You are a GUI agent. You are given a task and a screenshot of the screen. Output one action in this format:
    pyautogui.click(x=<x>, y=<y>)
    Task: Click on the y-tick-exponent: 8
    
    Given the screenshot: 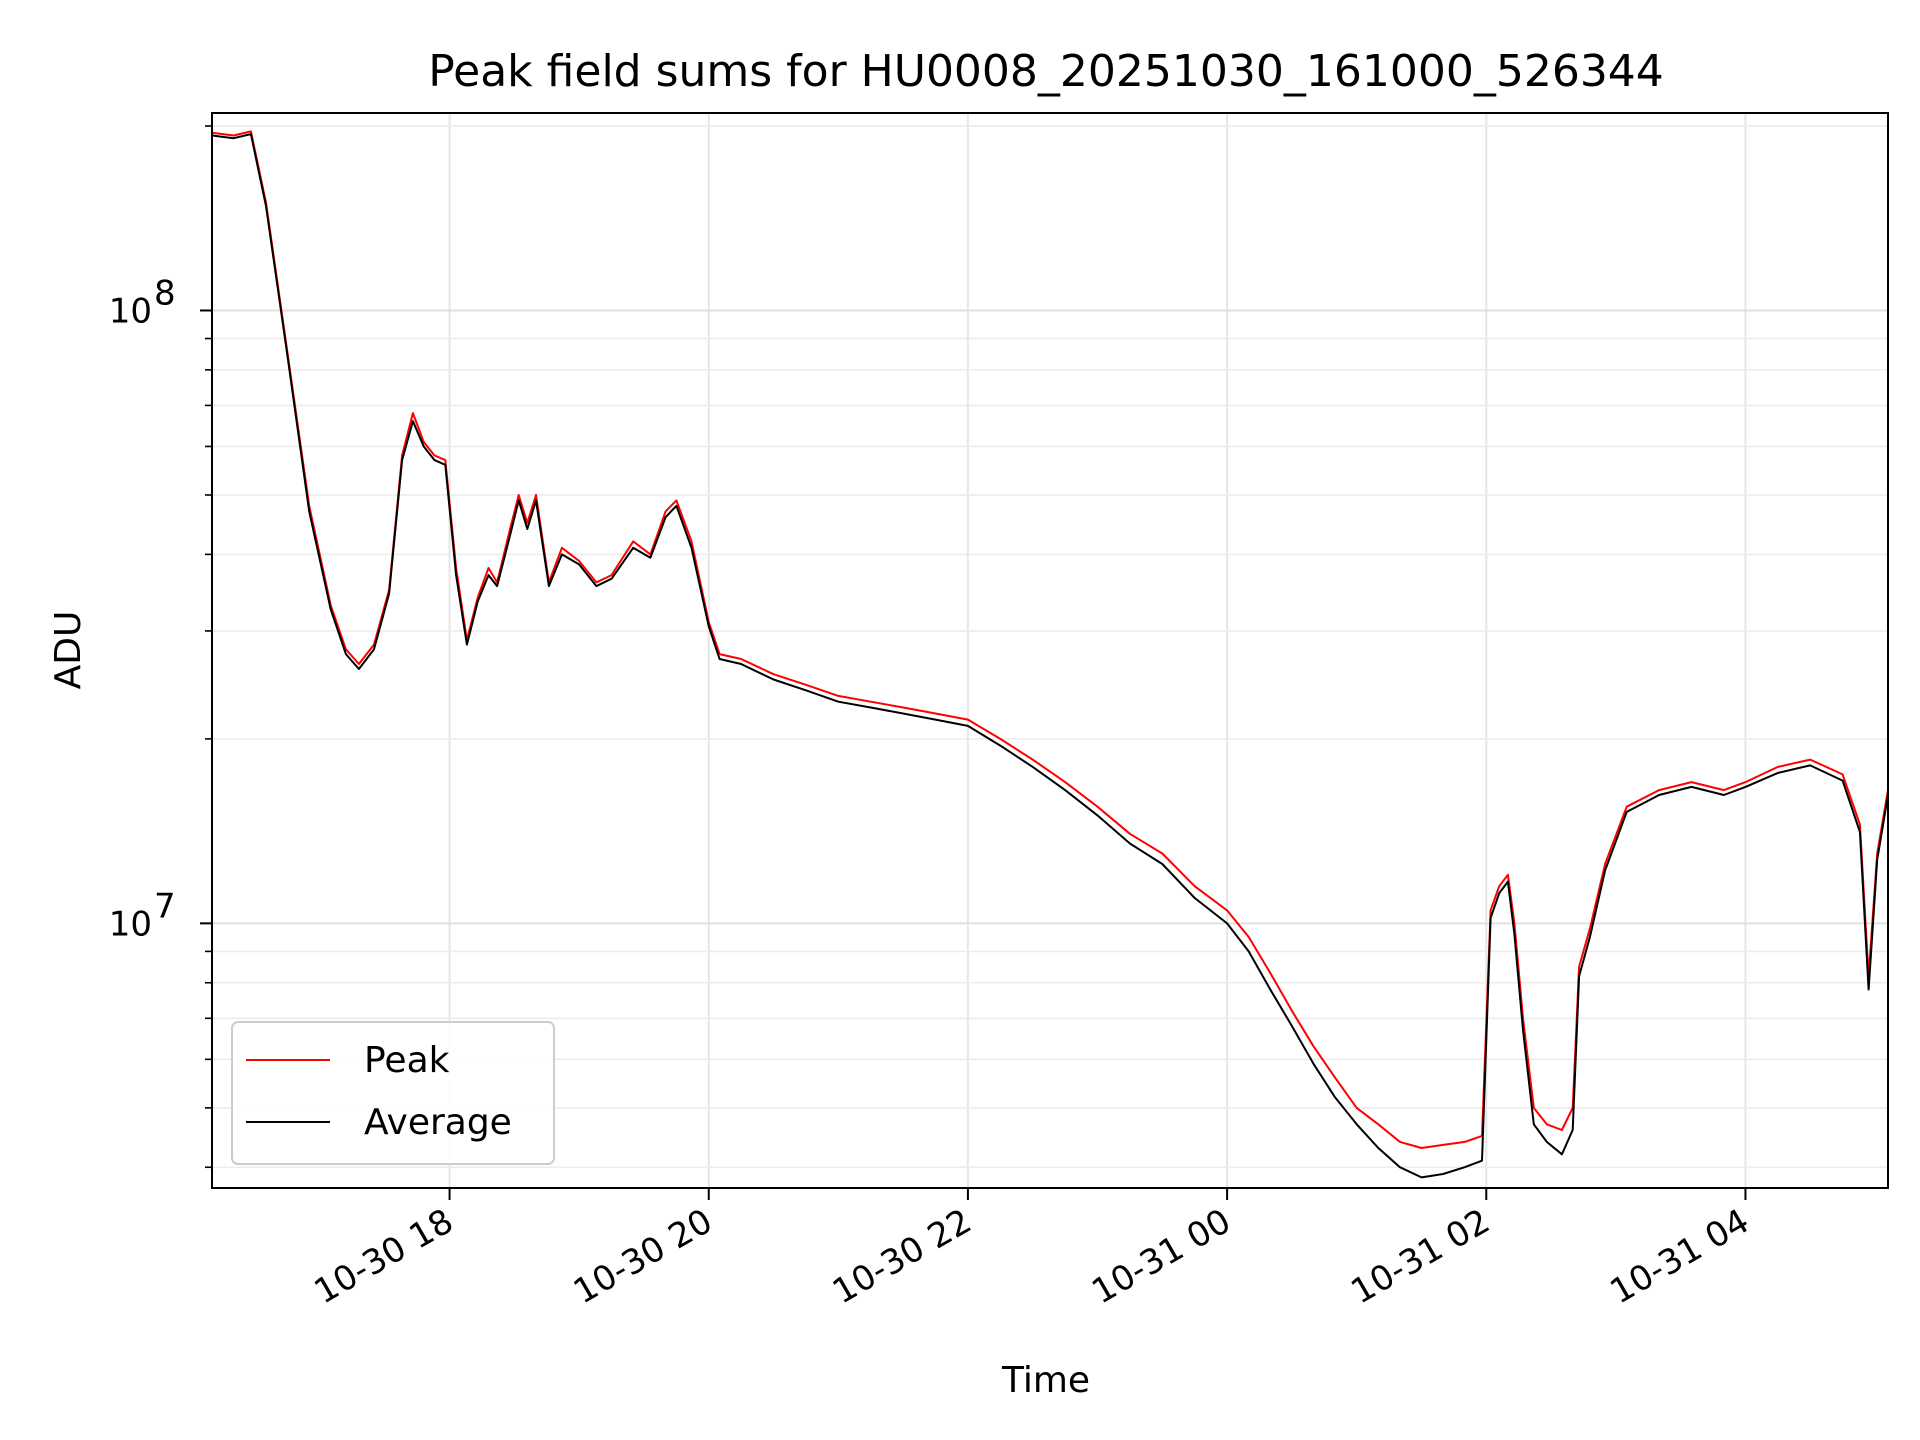 What is the action you would take?
    pyautogui.click(x=165, y=293)
    